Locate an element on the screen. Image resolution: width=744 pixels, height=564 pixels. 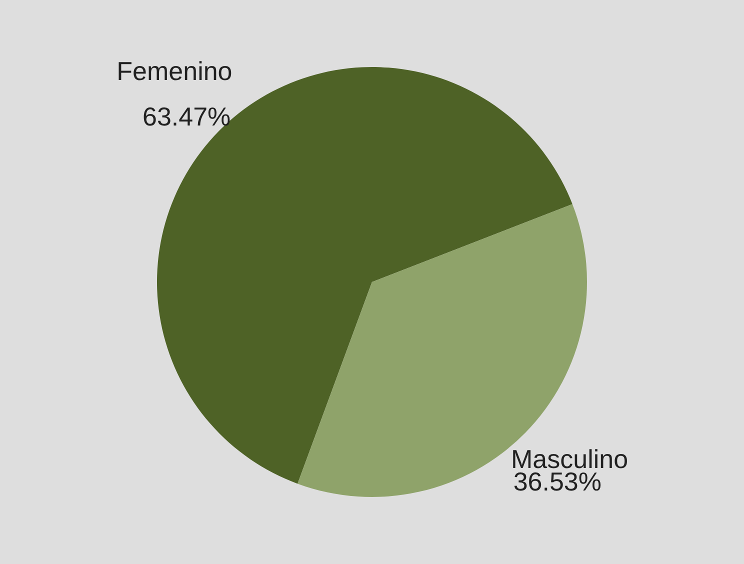
data-label: 63.47% is located at coordinates (186, 117).